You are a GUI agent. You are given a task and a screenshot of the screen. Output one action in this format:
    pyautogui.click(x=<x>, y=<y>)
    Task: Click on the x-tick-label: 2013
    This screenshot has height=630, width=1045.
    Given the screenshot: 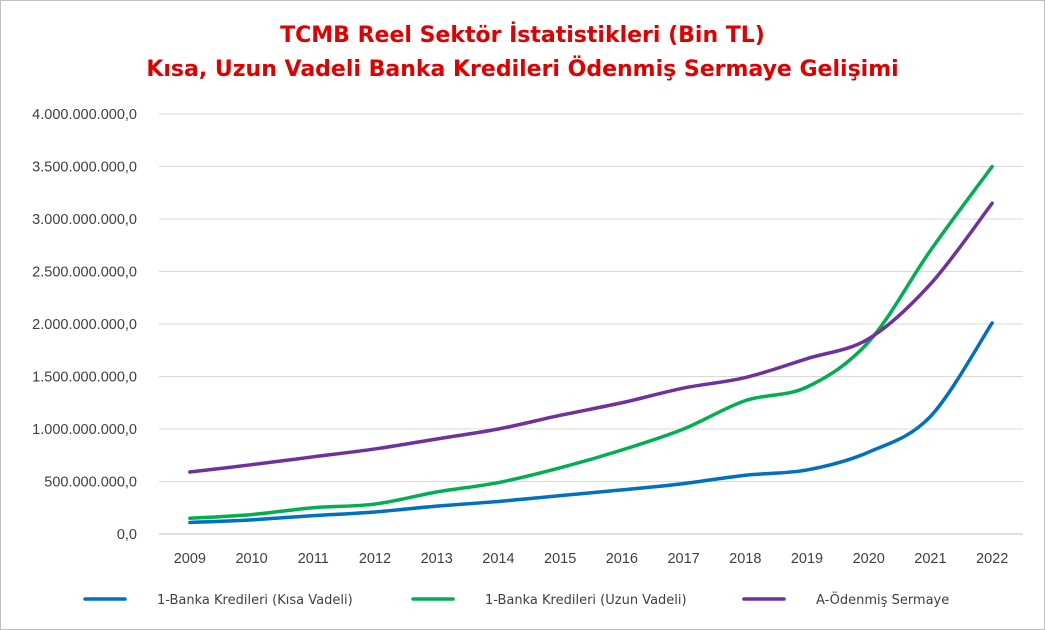 What is the action you would take?
    pyautogui.click(x=437, y=559)
    